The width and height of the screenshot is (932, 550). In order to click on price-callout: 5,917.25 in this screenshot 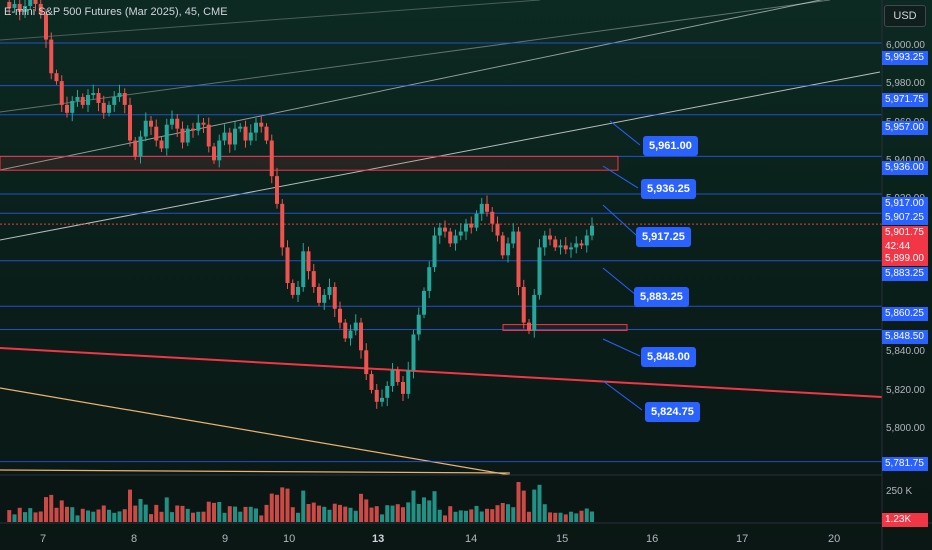, I will do `click(663, 237)`.